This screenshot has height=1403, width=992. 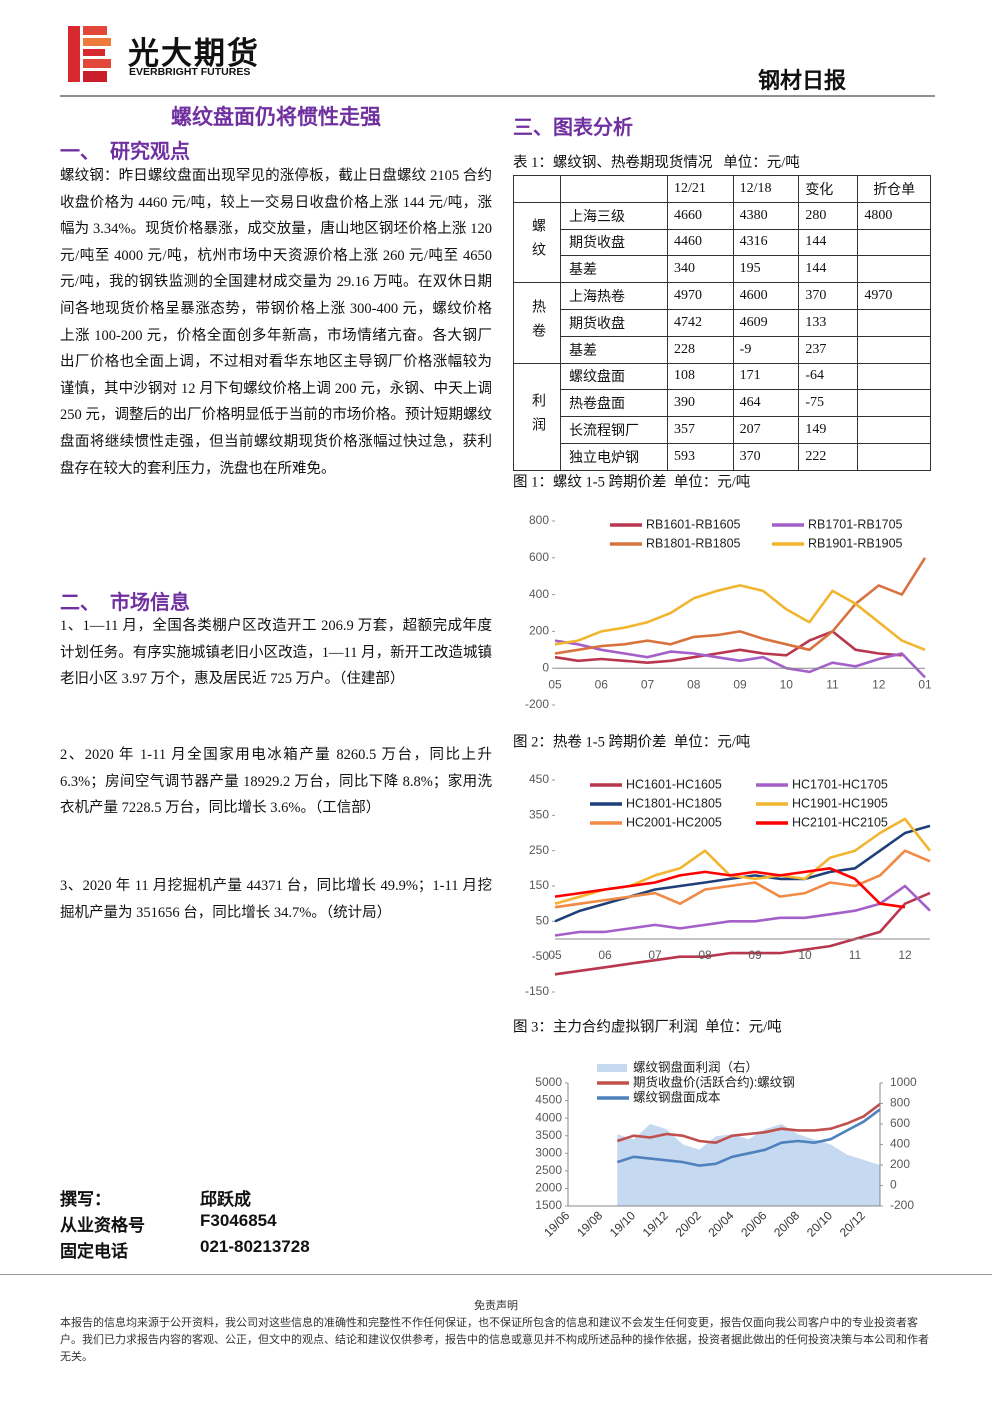 What do you see at coordinates (548, 1117) in the screenshot?
I see `y-tick-label: 4000` at bounding box center [548, 1117].